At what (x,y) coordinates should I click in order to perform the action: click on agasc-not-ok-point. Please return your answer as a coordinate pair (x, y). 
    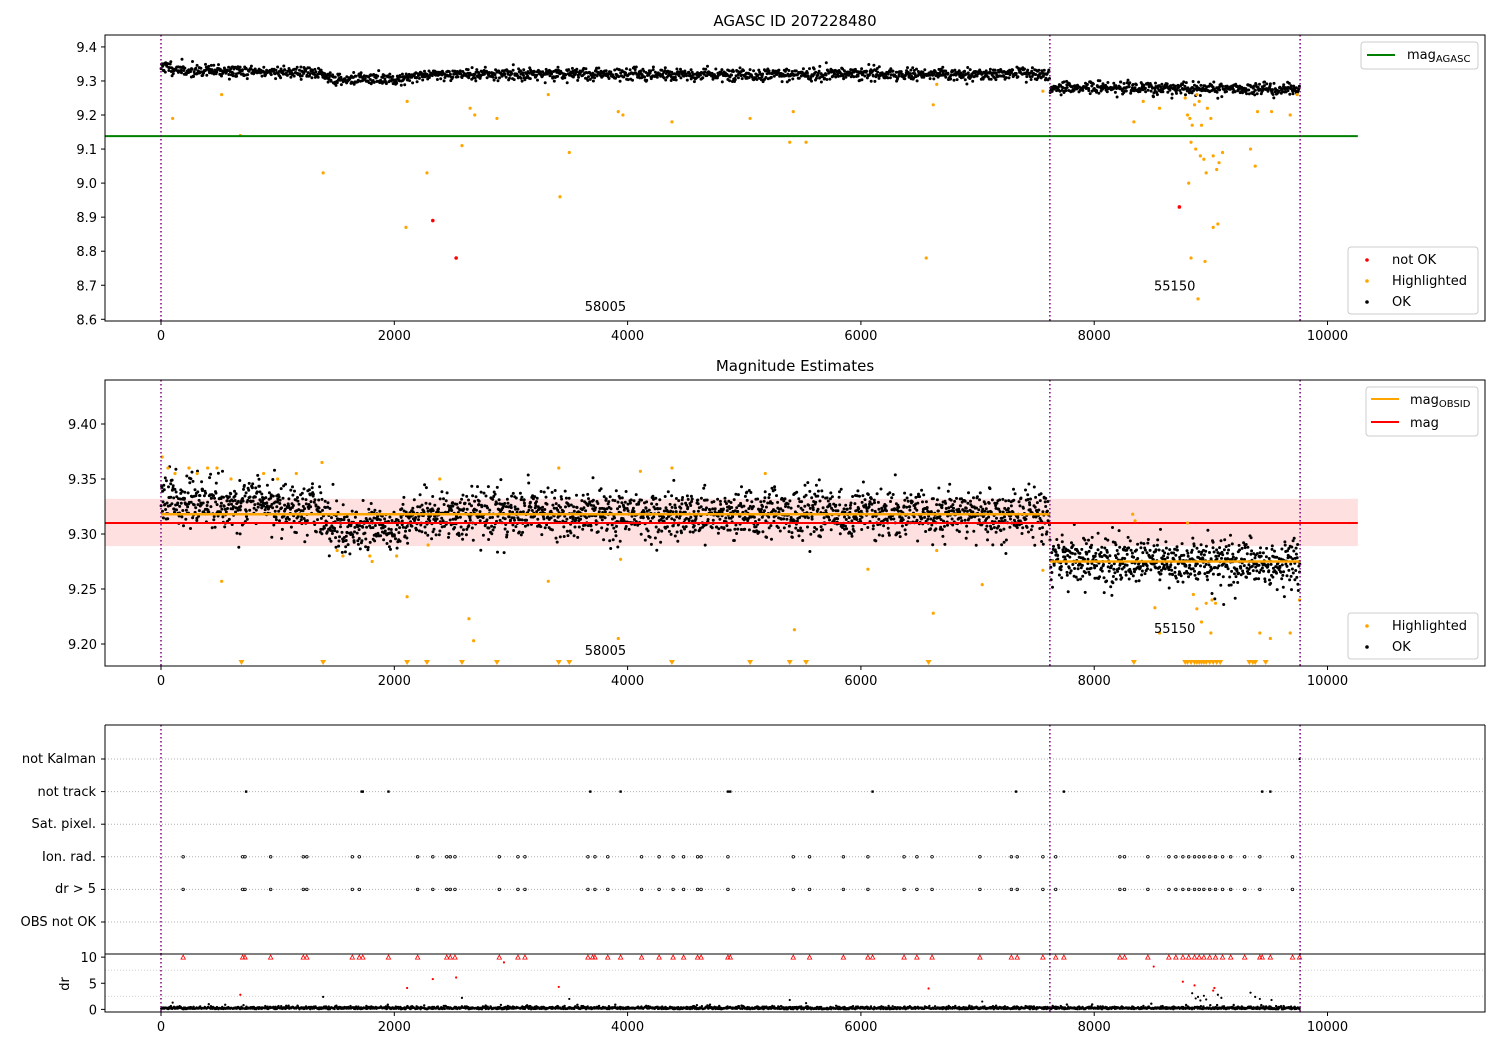
    Looking at the image, I should click on (1179, 207).